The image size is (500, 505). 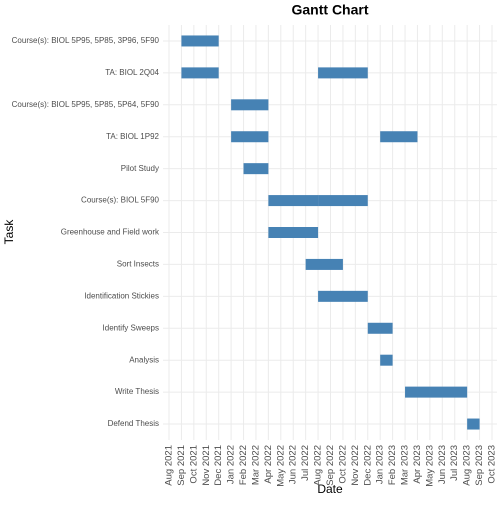 I want to click on y-tick-label: Course(s): BIOL 5P95, 5P85, 5P64, 5F90, so click(x=86, y=104).